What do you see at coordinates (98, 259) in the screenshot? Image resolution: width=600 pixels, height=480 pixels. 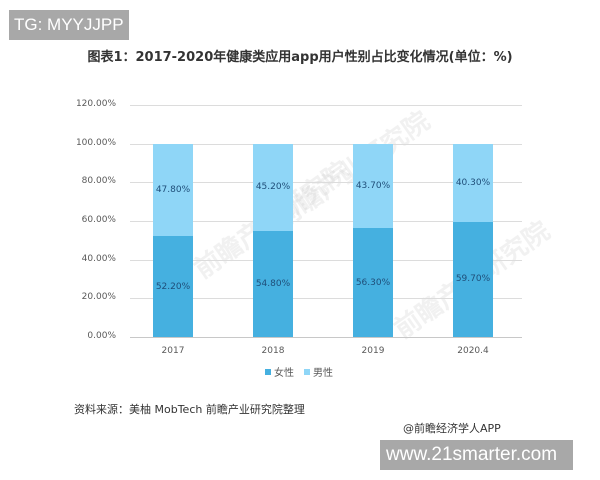 I see `y-axis-tick-label: 40.00%` at bounding box center [98, 259].